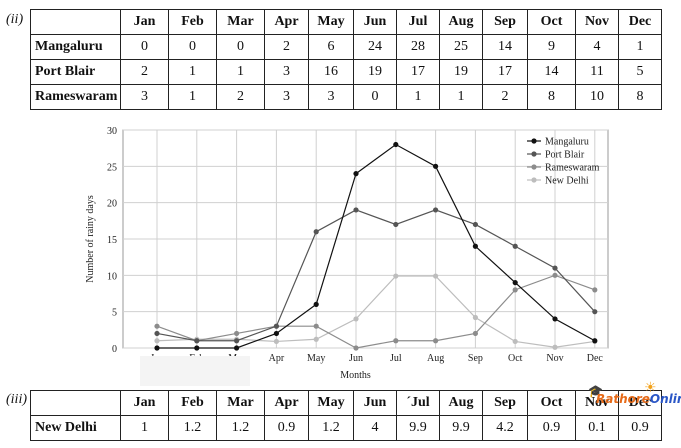 Image resolution: width=681 pixels, height=448 pixels. What do you see at coordinates (112, 204) in the screenshot?
I see `y-tick-label: 20` at bounding box center [112, 204].